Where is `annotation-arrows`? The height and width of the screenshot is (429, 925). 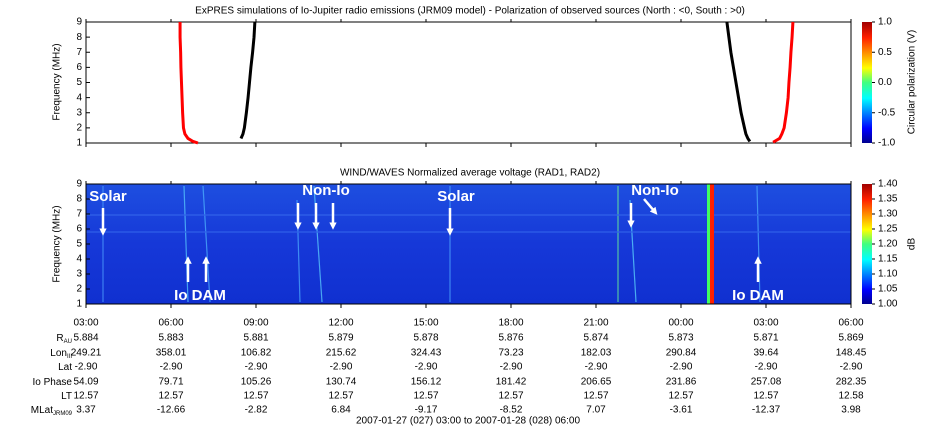 annotation-arrows is located at coordinates (430, 240).